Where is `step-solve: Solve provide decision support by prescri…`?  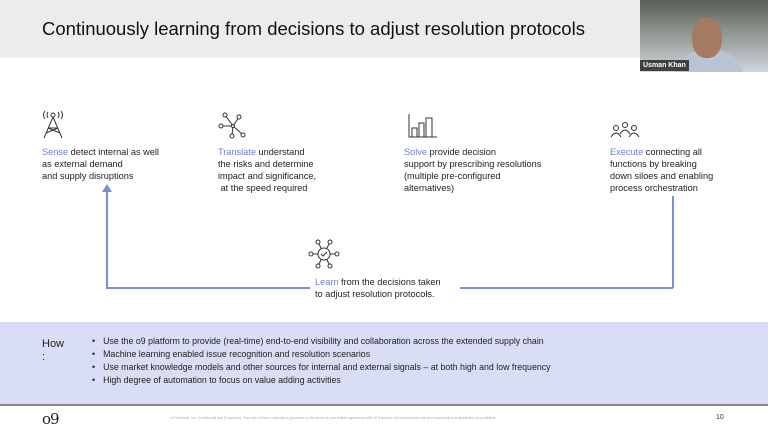 step-solve: Solve provide decision support by prescri… is located at coordinates (472, 170).